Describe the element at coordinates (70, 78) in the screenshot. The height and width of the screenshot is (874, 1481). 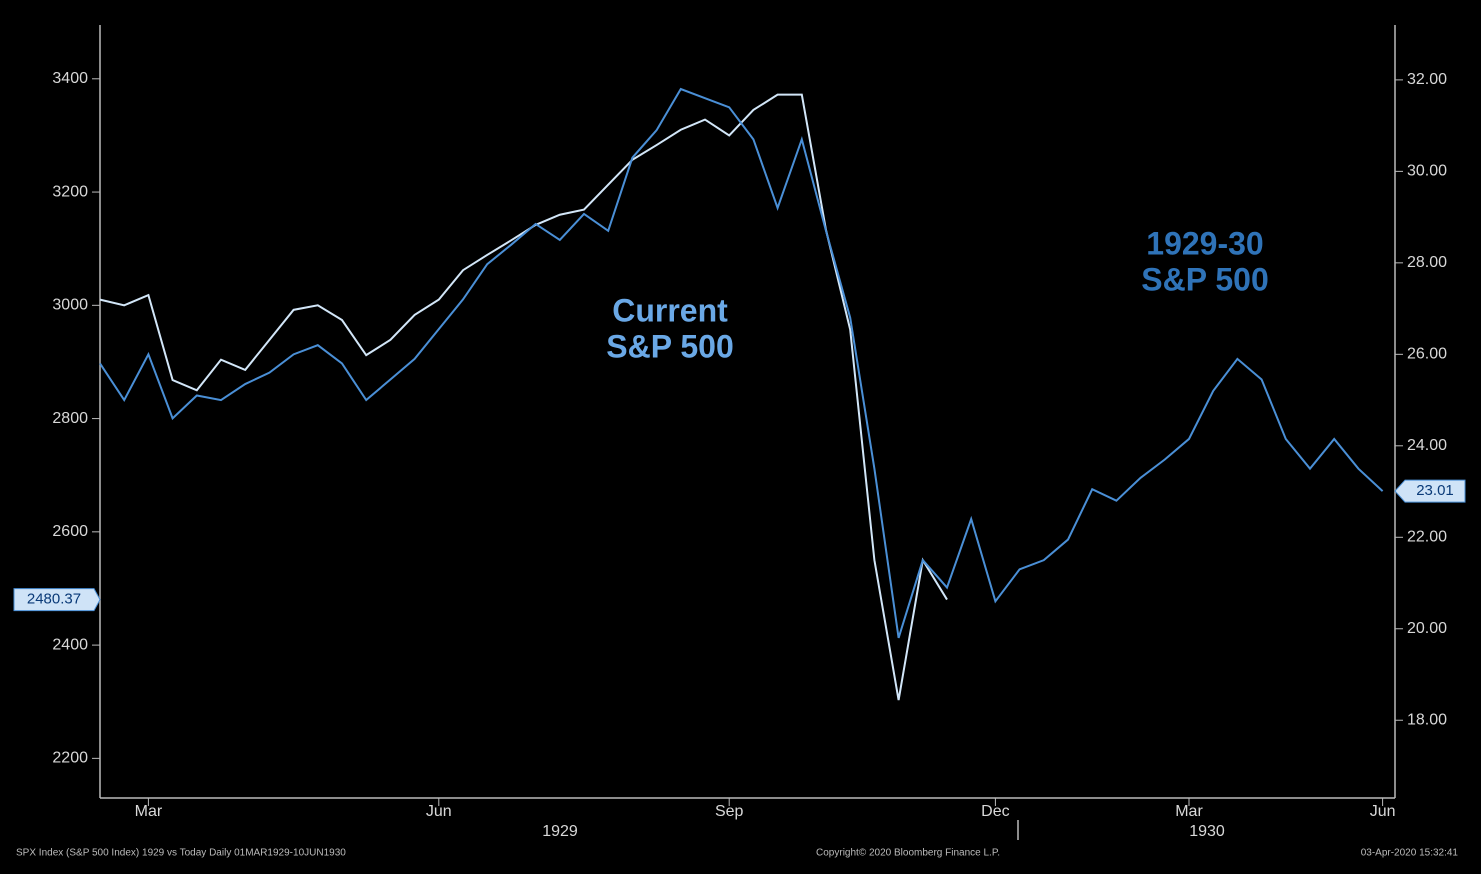
I see `y-tick-label: 3400` at that location.